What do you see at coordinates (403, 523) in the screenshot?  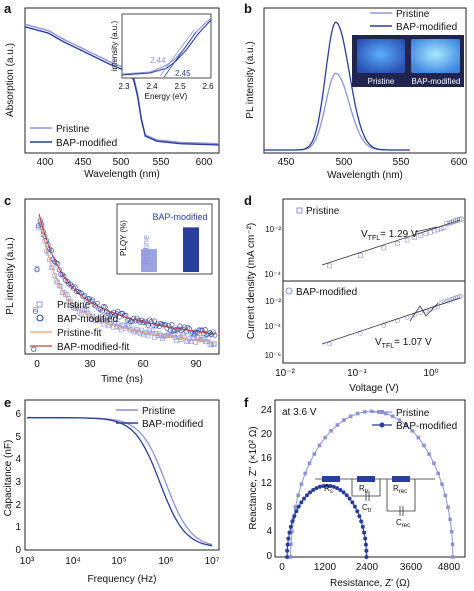 I see `circuit-label-crec: Crec` at bounding box center [403, 523].